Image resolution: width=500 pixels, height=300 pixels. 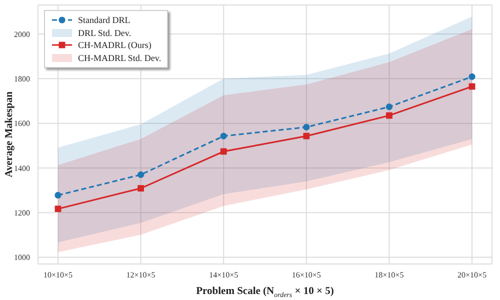 What do you see at coordinates (58, 275) in the screenshot?
I see `x-tick-label: 10×10×5` at bounding box center [58, 275].